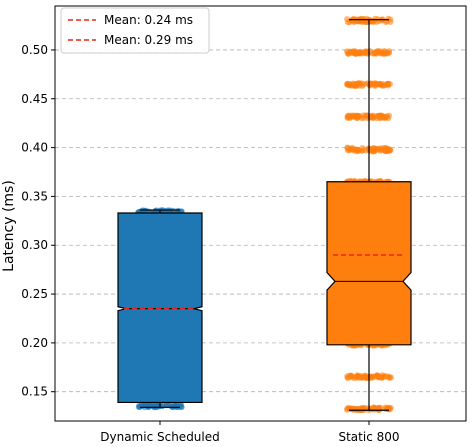  I want to click on legend: Mean: 0.24 ms Mean: 0.29 ms, so click(135, 30).